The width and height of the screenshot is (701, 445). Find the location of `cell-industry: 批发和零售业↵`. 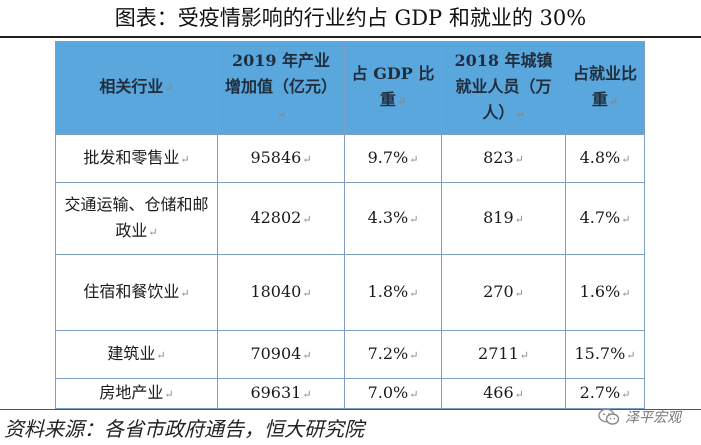

cell-industry: 批发和零售业↵ is located at coordinates (136, 158).